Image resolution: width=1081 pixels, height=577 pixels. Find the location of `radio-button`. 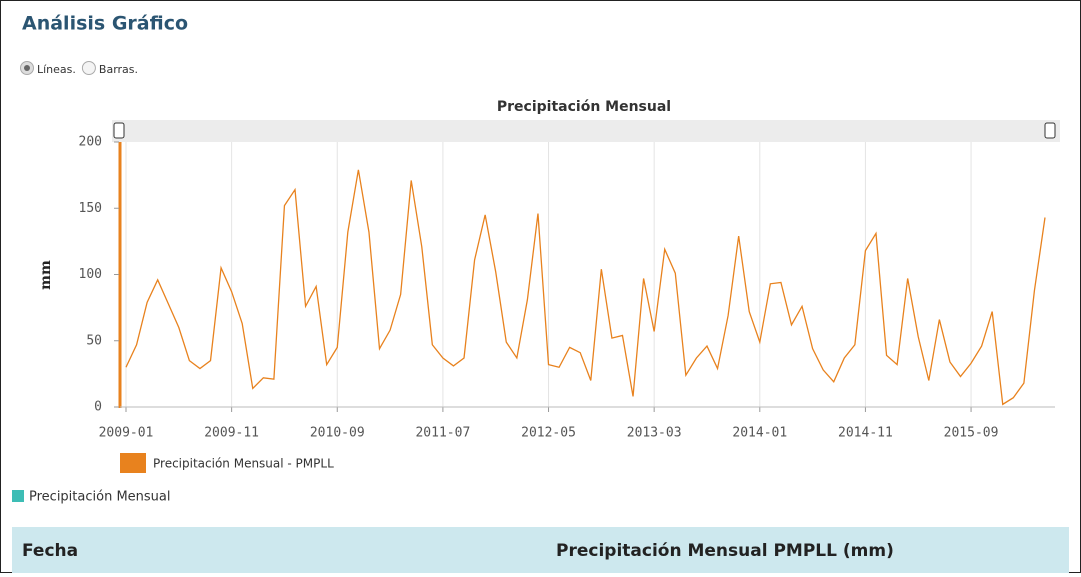

radio-button is located at coordinates (88, 68).